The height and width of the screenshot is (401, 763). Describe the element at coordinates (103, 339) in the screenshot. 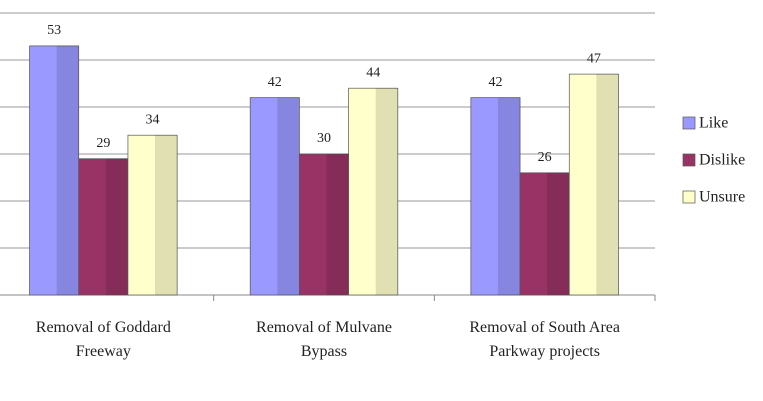

I see `x-tick-label: Removal of Goddard Freeway` at that location.